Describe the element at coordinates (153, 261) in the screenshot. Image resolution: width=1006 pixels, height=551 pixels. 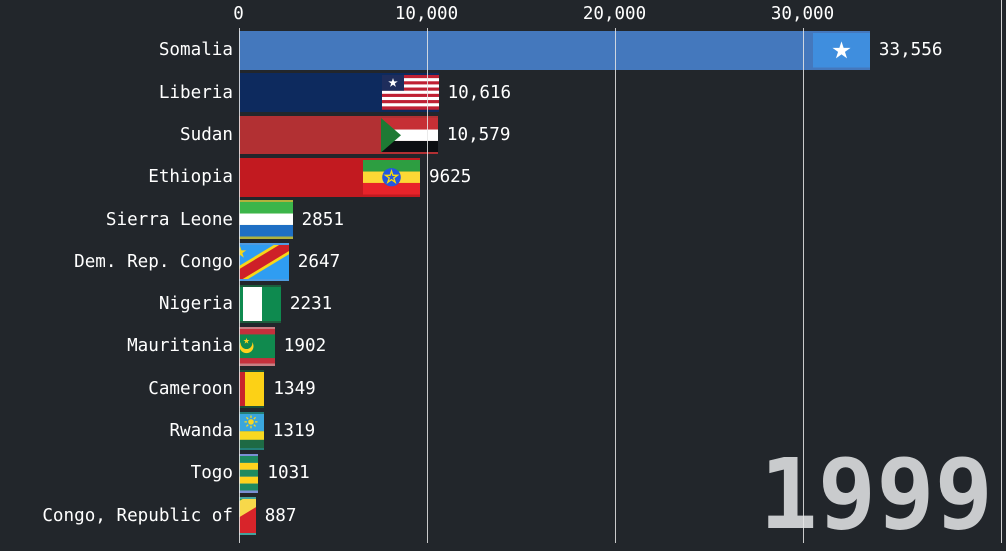
I see `country-label: Dem. Rep. Congo` at that location.